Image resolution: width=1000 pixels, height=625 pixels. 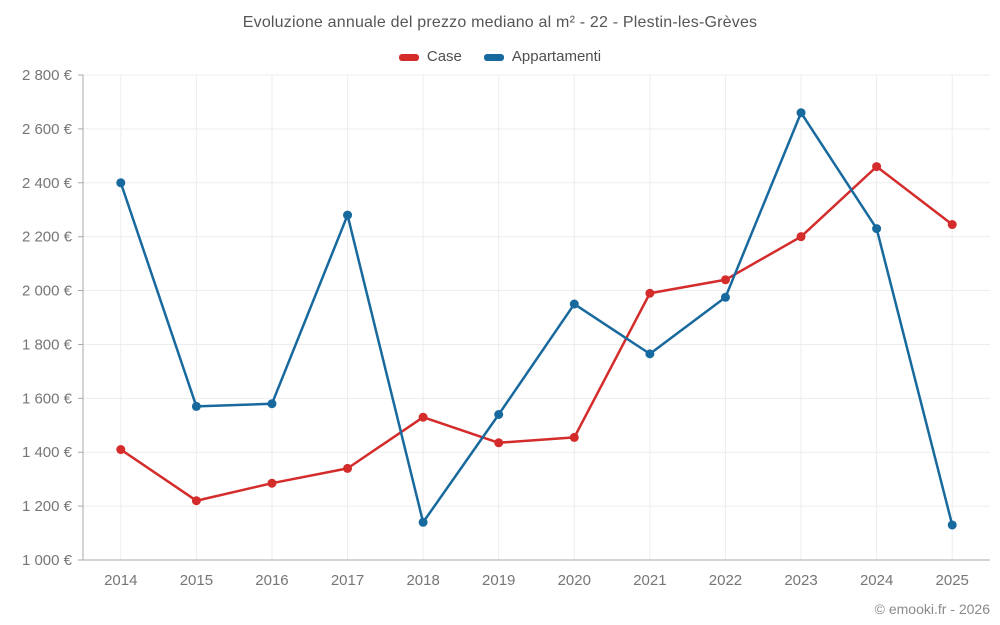 What do you see at coordinates (47, 344) in the screenshot?
I see `y-axis-label: 1 800 €` at bounding box center [47, 344].